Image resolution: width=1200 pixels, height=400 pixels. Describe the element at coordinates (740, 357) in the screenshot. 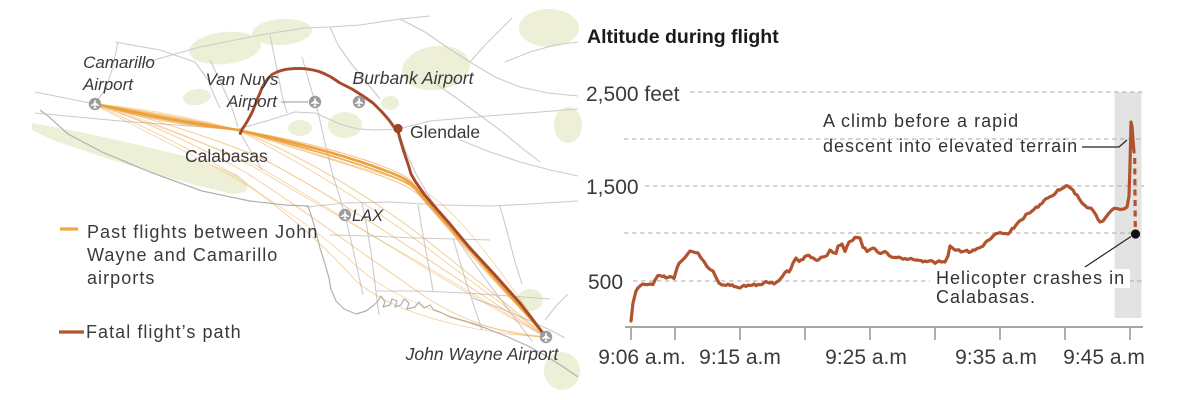

I see `svg-text: 9:15 a.m` at that location.